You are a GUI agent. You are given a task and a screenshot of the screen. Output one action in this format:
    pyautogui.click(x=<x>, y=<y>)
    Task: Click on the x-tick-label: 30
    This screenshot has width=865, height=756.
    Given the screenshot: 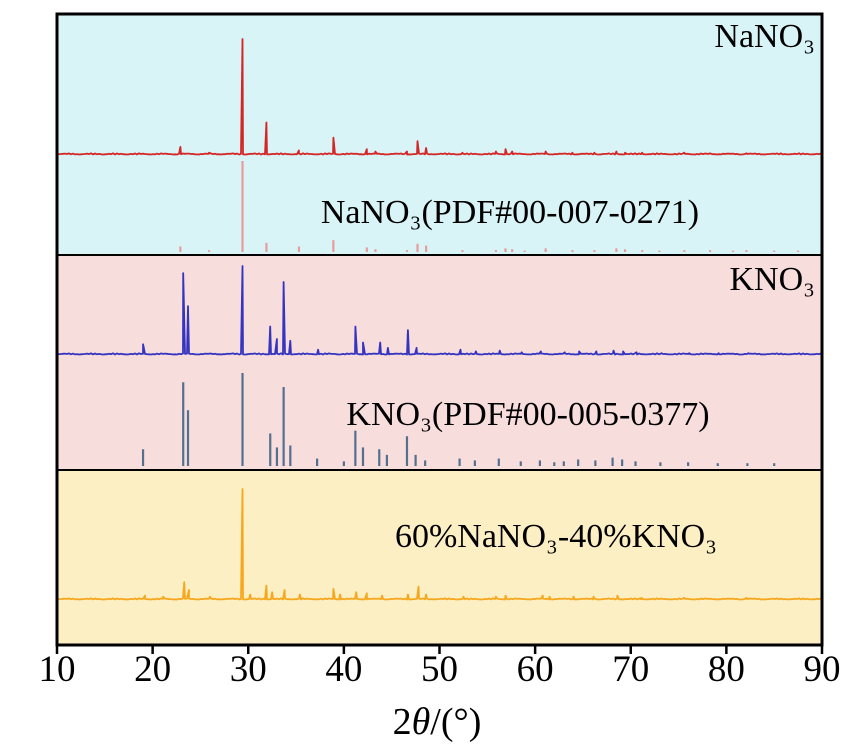 What is the action you would take?
    pyautogui.click(x=248, y=669)
    